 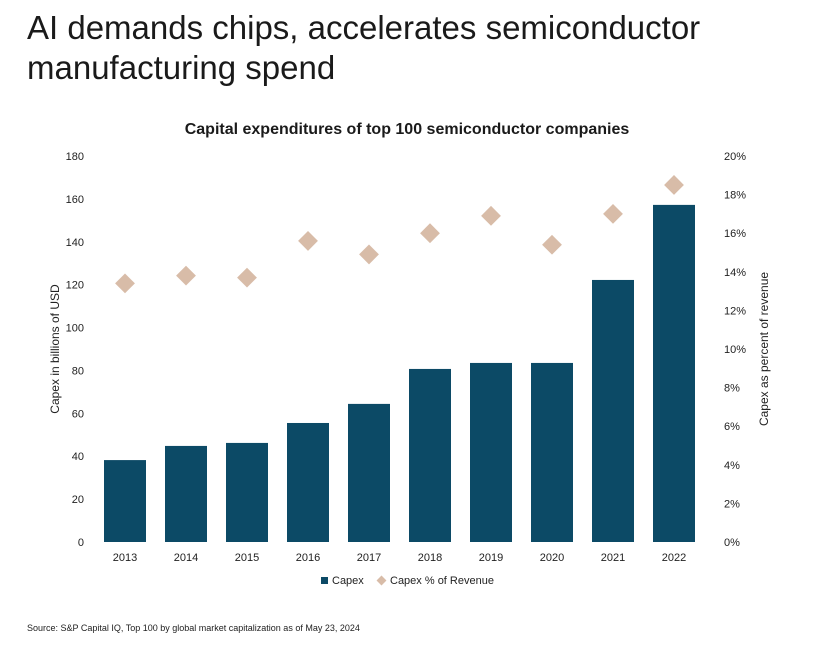 What do you see at coordinates (369, 254) in the screenshot?
I see `point-capex-pct-2017` at bounding box center [369, 254].